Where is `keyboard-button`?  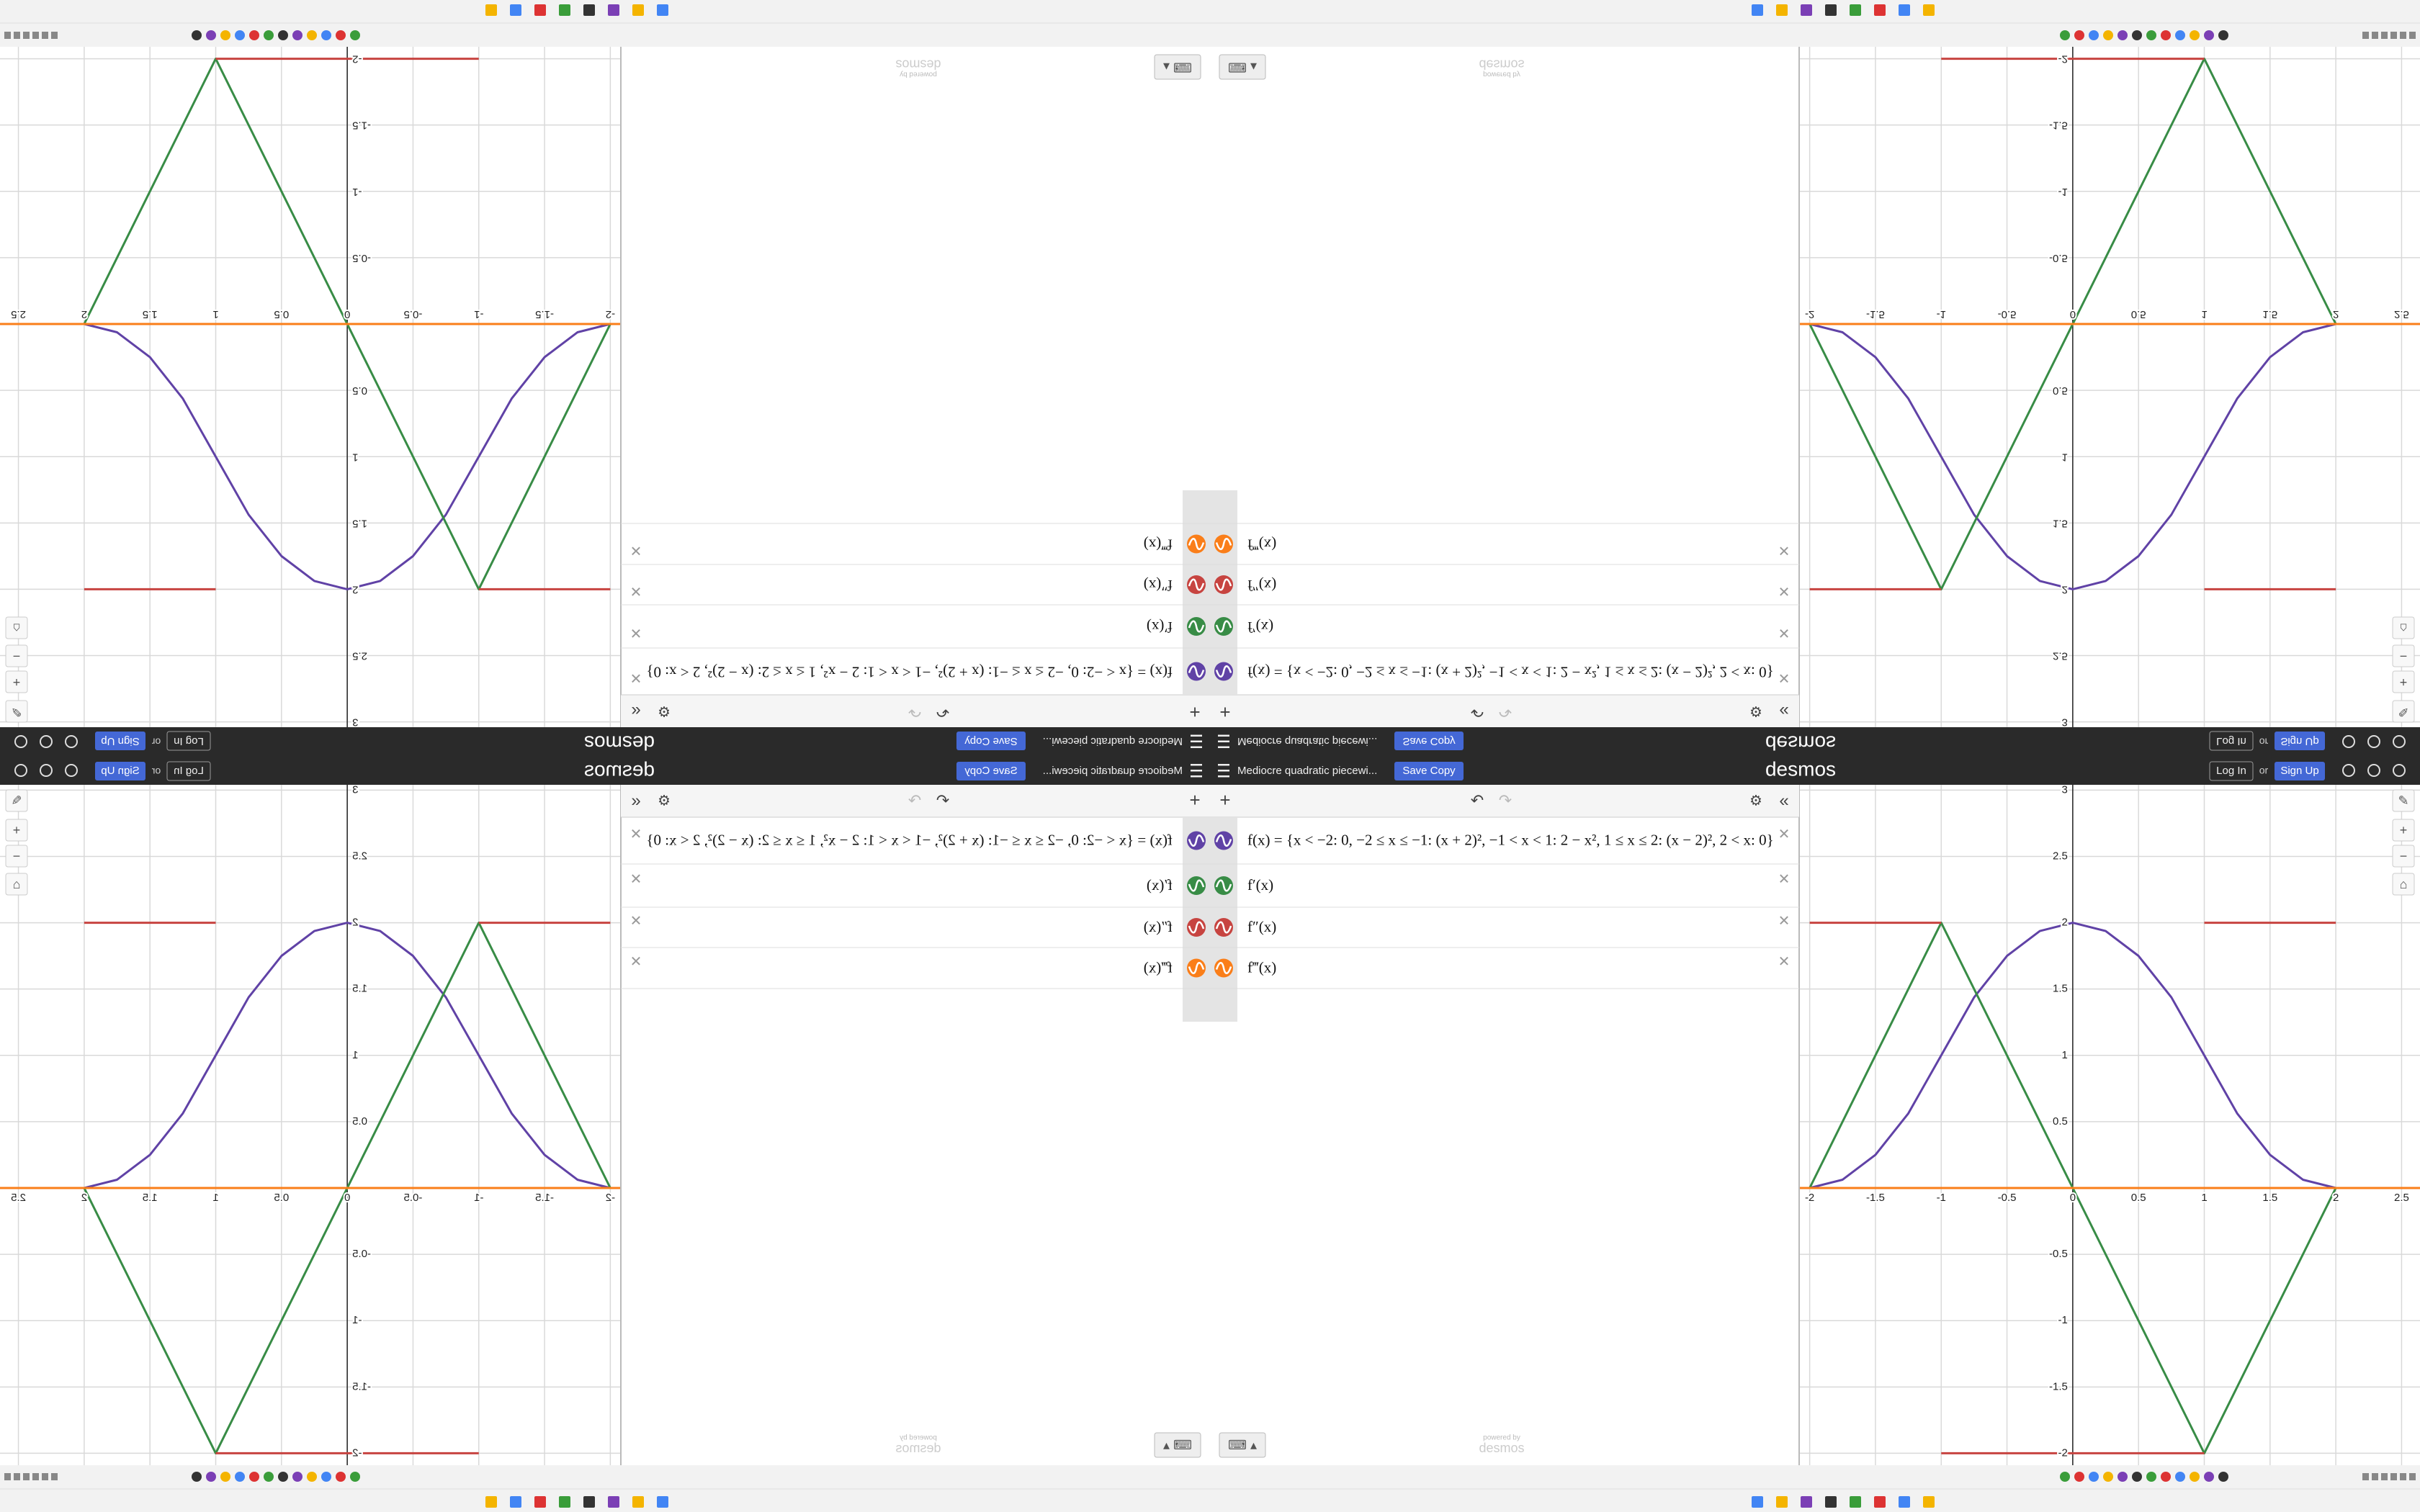
keyboard-button is located at coordinates (1177, 67).